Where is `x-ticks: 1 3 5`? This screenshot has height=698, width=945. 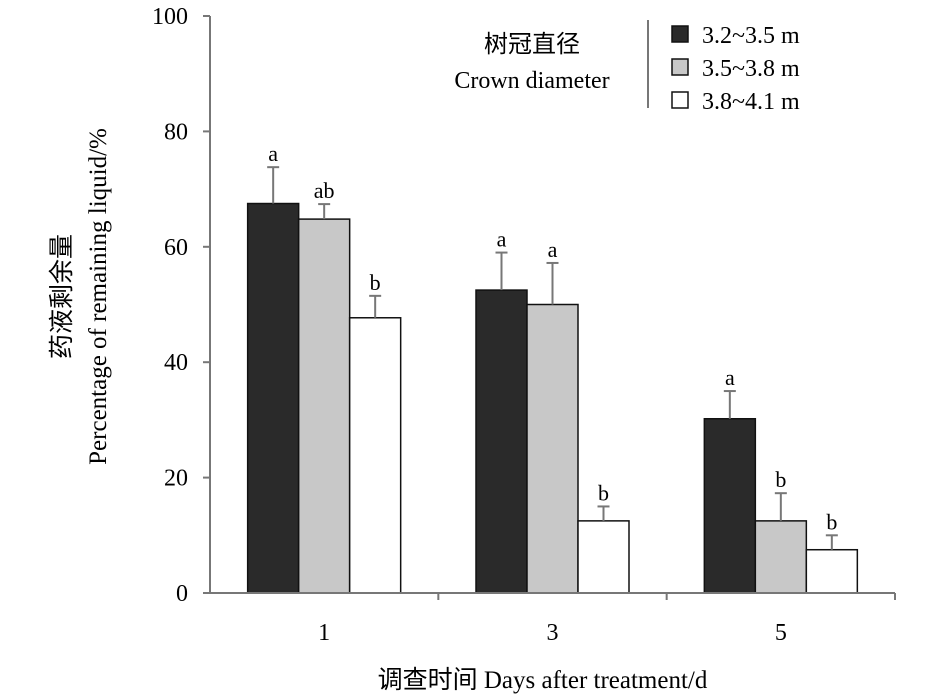
x-ticks: 1 3 5 is located at coordinates (607, 619).